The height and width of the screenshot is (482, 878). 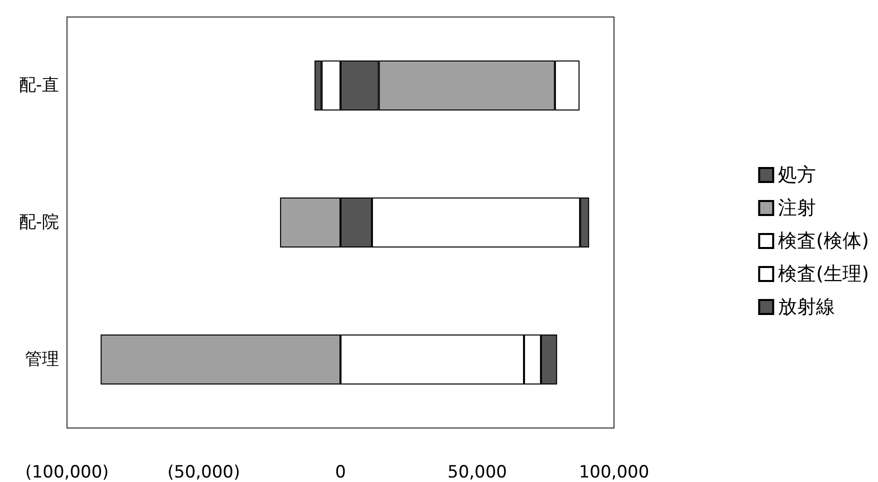 I want to click on y-tick-label: 管理, so click(x=42, y=360).